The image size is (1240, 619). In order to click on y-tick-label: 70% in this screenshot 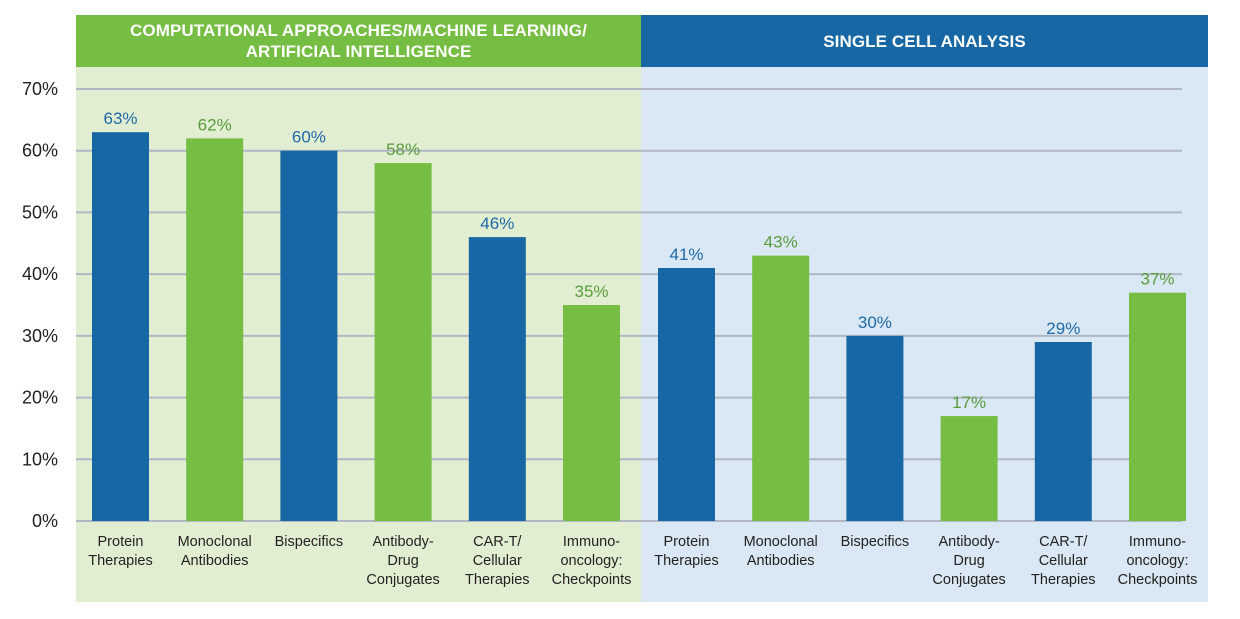, I will do `click(40, 89)`.